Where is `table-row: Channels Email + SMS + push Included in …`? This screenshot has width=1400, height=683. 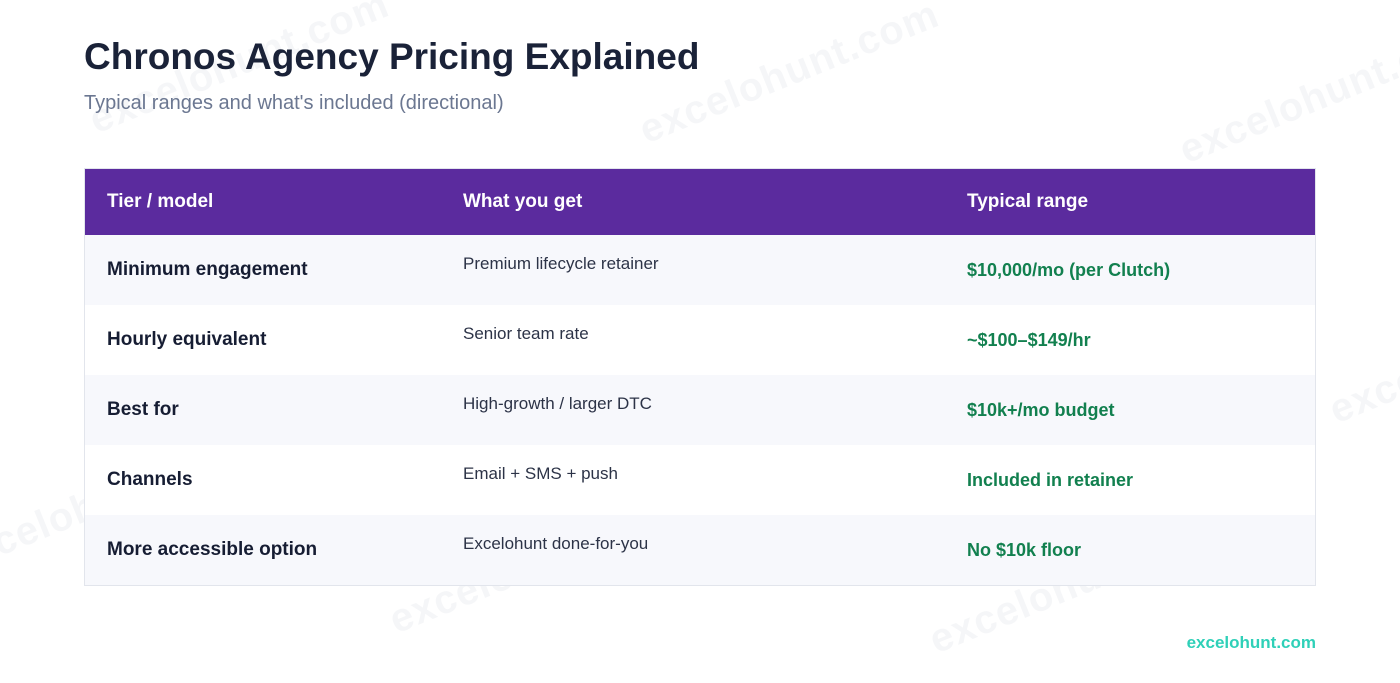 table-row: Channels Email + SMS + push Included in … is located at coordinates (700, 480).